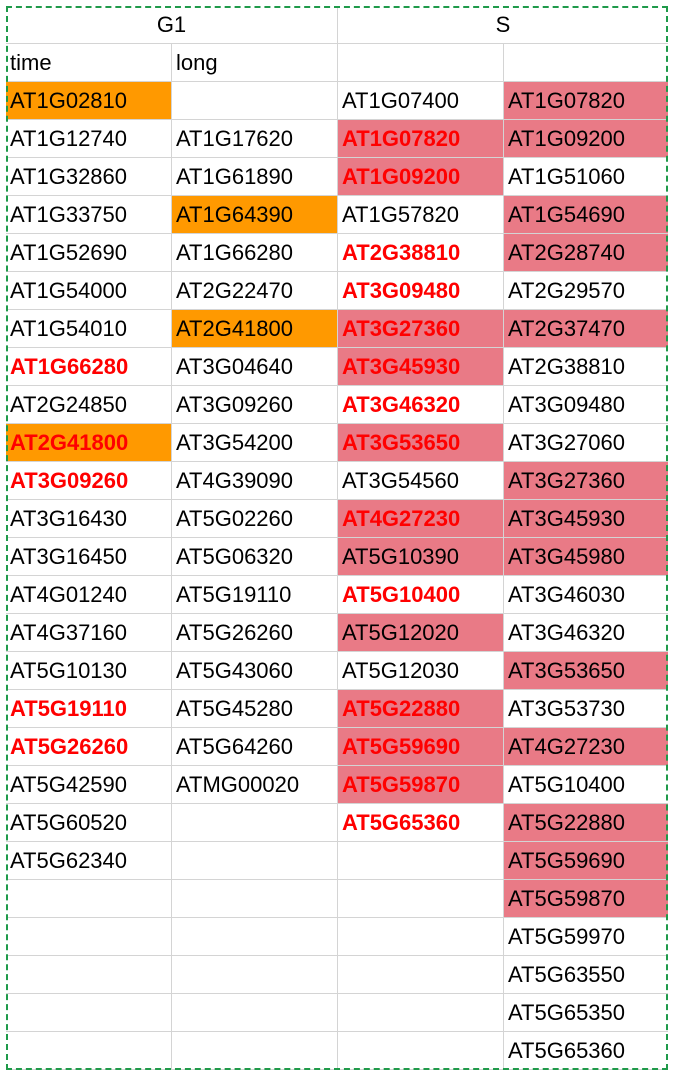  I want to click on table-cell: AT5G43060, so click(255, 671).